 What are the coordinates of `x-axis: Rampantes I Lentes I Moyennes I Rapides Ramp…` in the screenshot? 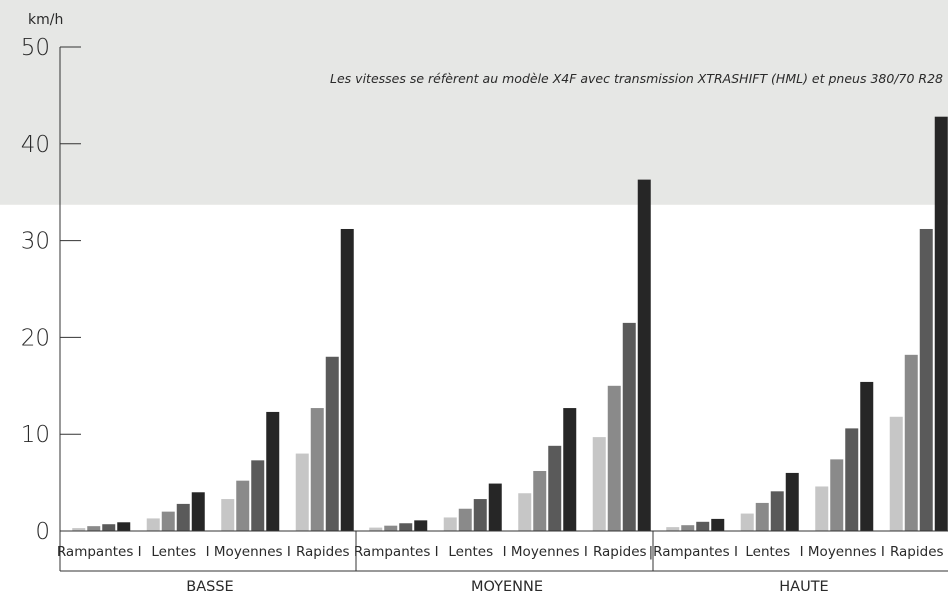 It's located at (502, 562).